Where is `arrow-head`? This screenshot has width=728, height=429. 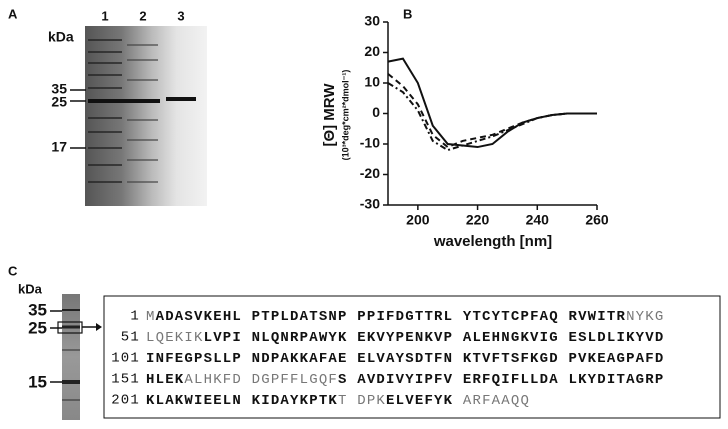 arrow-head is located at coordinates (99, 327).